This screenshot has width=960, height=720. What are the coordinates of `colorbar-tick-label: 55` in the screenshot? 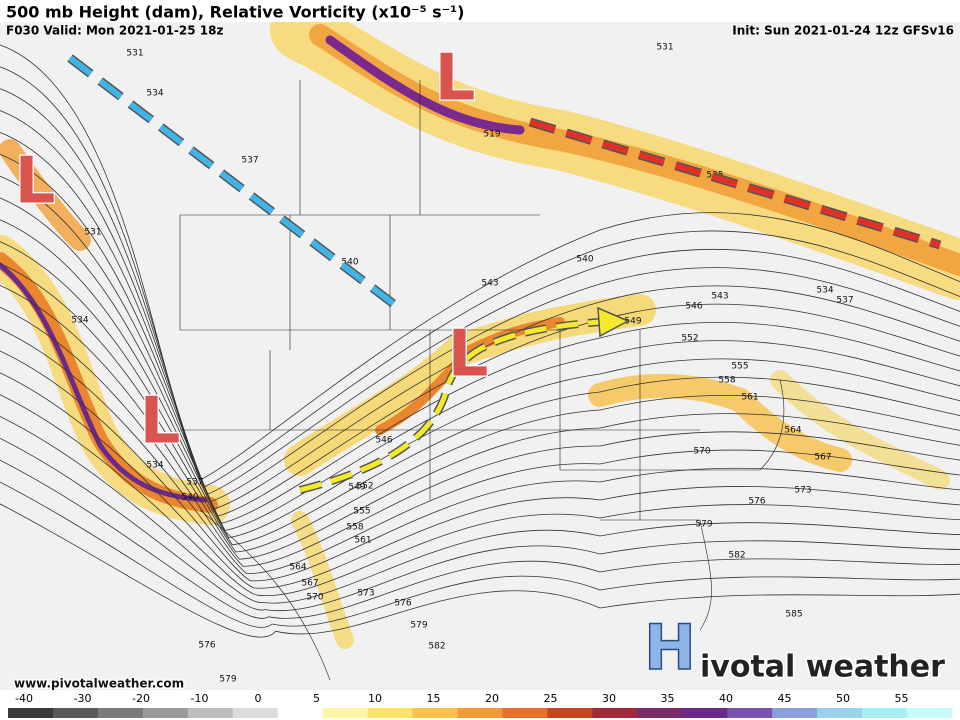 It's located at (902, 698).